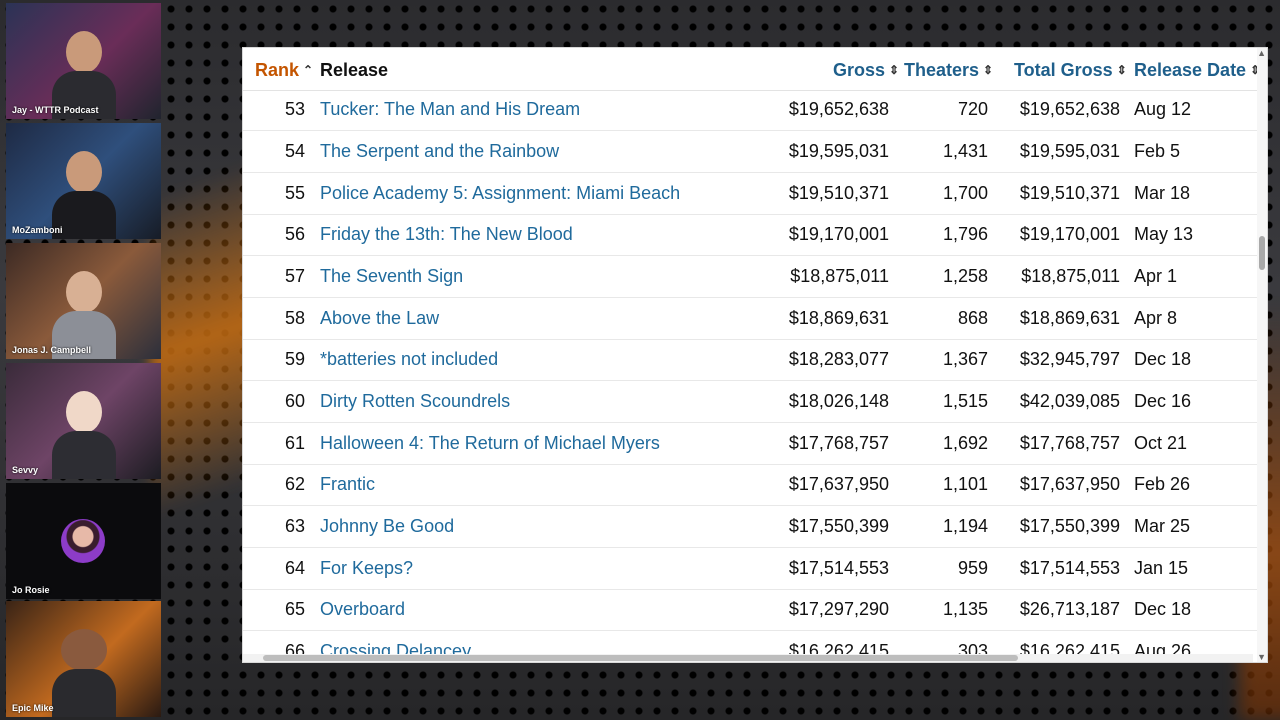  I want to click on theaters-cell: 1,101, so click(965, 484).